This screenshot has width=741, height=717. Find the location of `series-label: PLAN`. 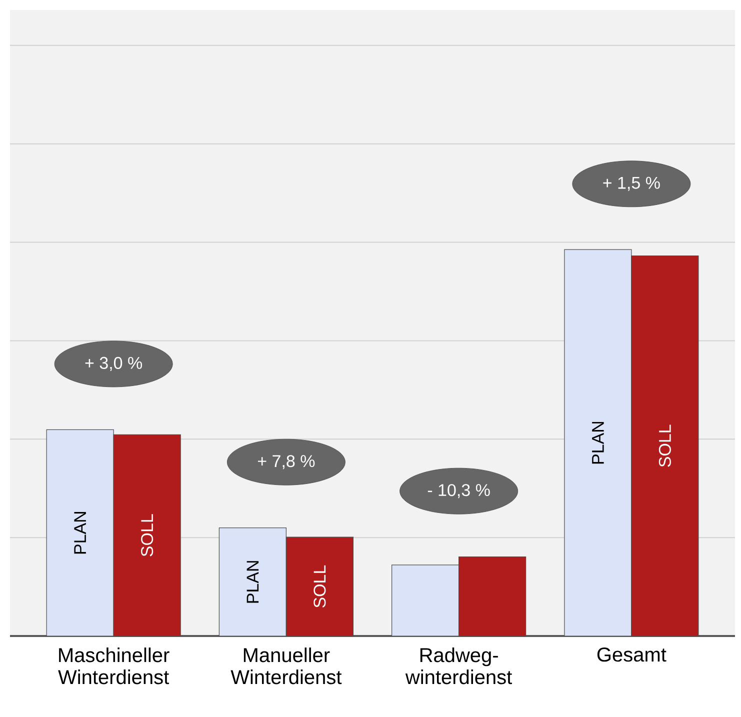

series-label: PLAN is located at coordinates (80, 533).